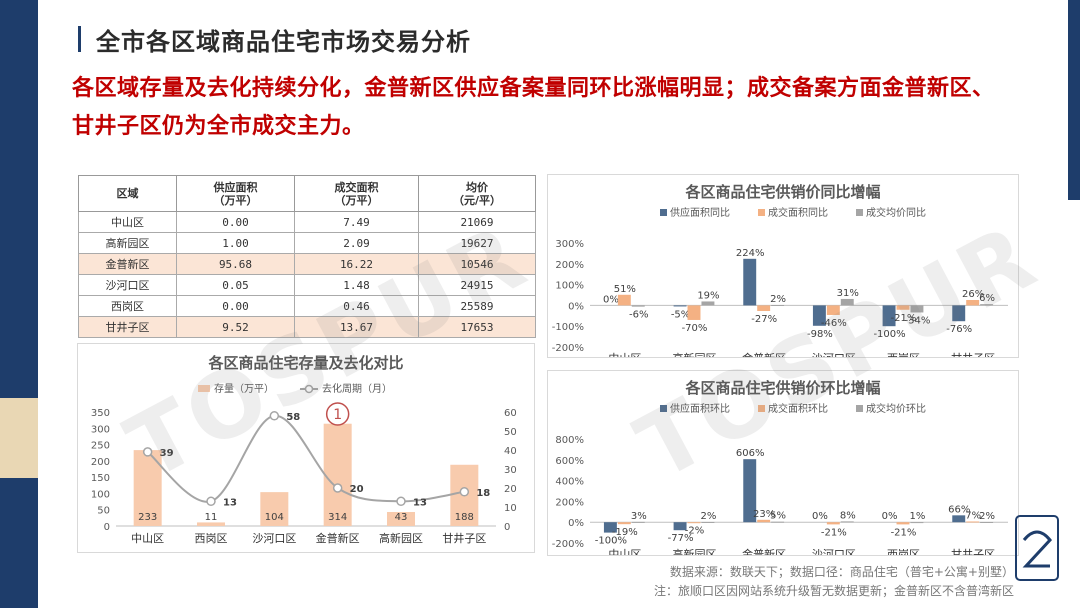  I want to click on data-label: -76%, so click(959, 329).